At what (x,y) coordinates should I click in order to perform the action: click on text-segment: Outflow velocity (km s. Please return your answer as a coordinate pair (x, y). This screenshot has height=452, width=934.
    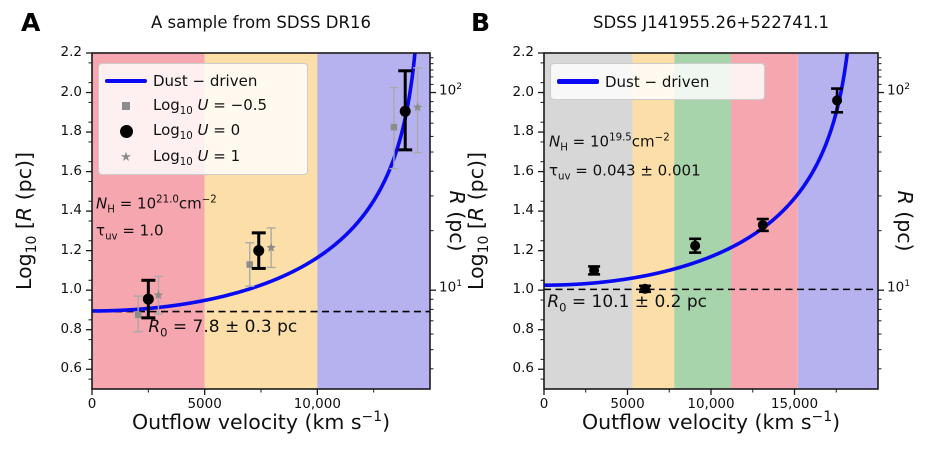
    Looking at the image, I should click on (696, 422).